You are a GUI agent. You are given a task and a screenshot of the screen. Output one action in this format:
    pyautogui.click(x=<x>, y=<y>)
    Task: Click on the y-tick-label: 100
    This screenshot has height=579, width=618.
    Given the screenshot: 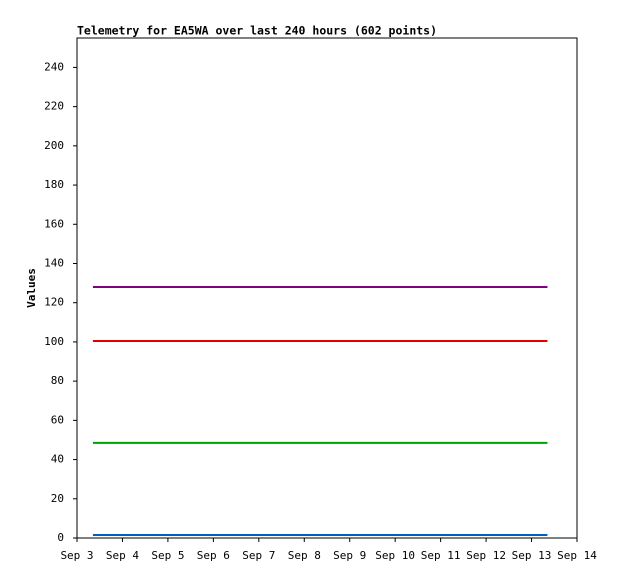 What is the action you would take?
    pyautogui.click(x=54, y=341)
    